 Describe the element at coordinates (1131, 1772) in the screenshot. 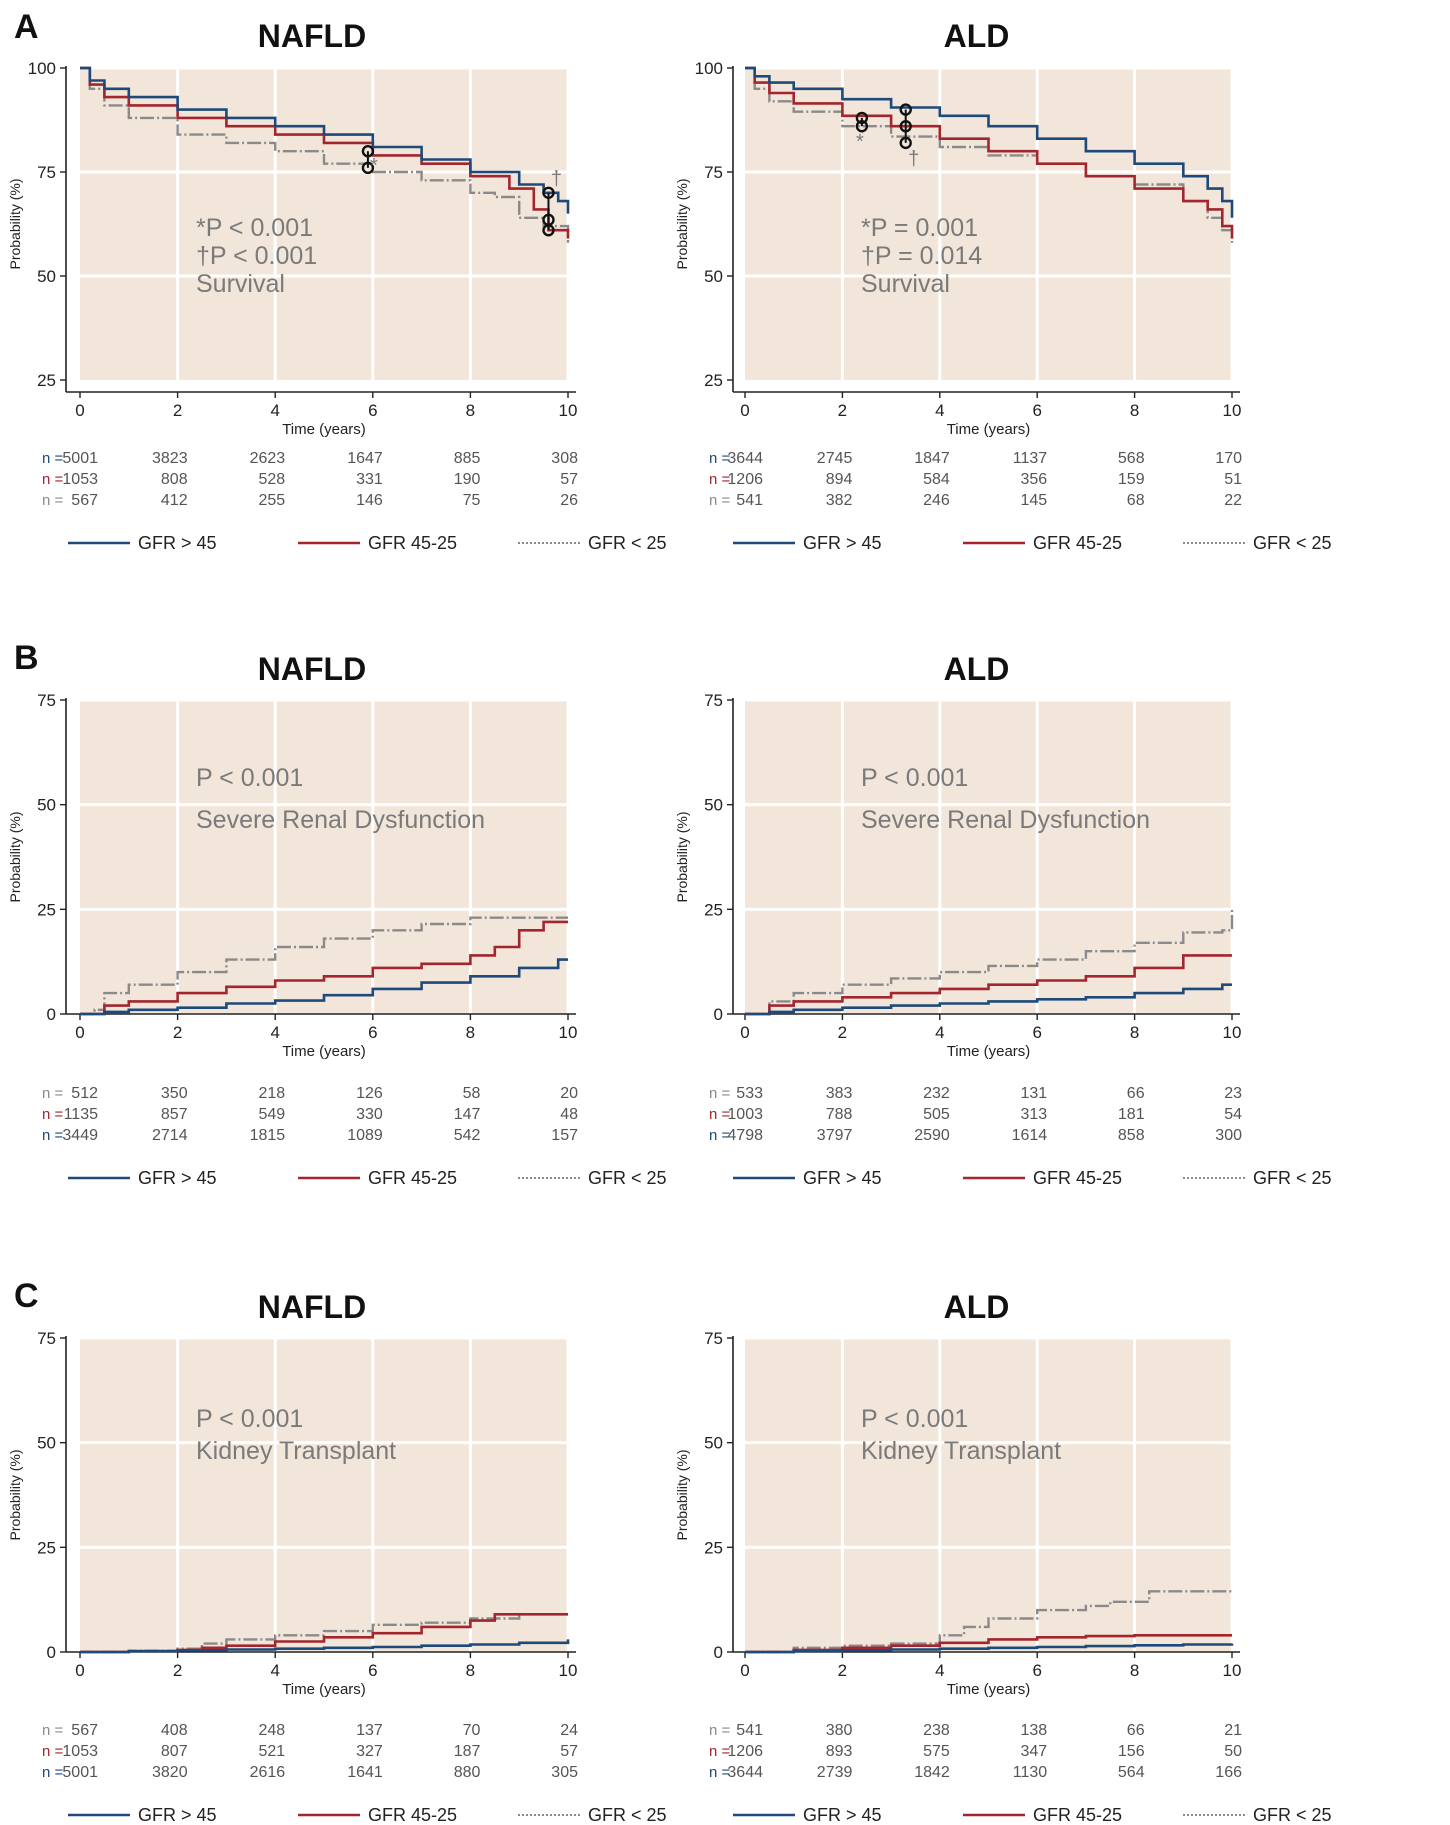

I see `risk-table-value: 564` at that location.